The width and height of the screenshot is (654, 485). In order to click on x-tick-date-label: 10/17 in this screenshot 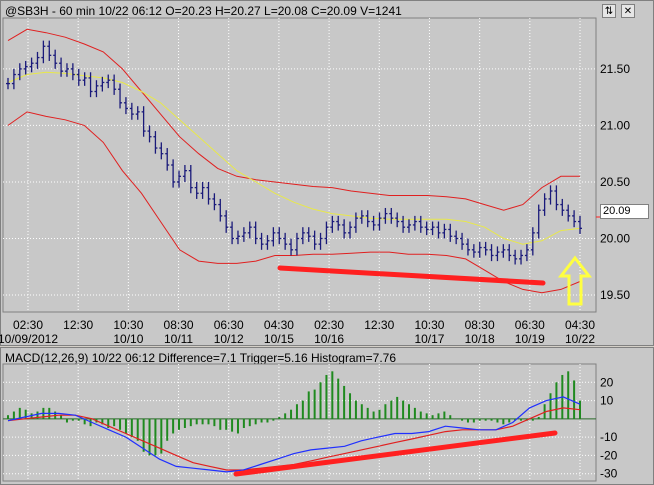, I will do `click(429, 339)`.